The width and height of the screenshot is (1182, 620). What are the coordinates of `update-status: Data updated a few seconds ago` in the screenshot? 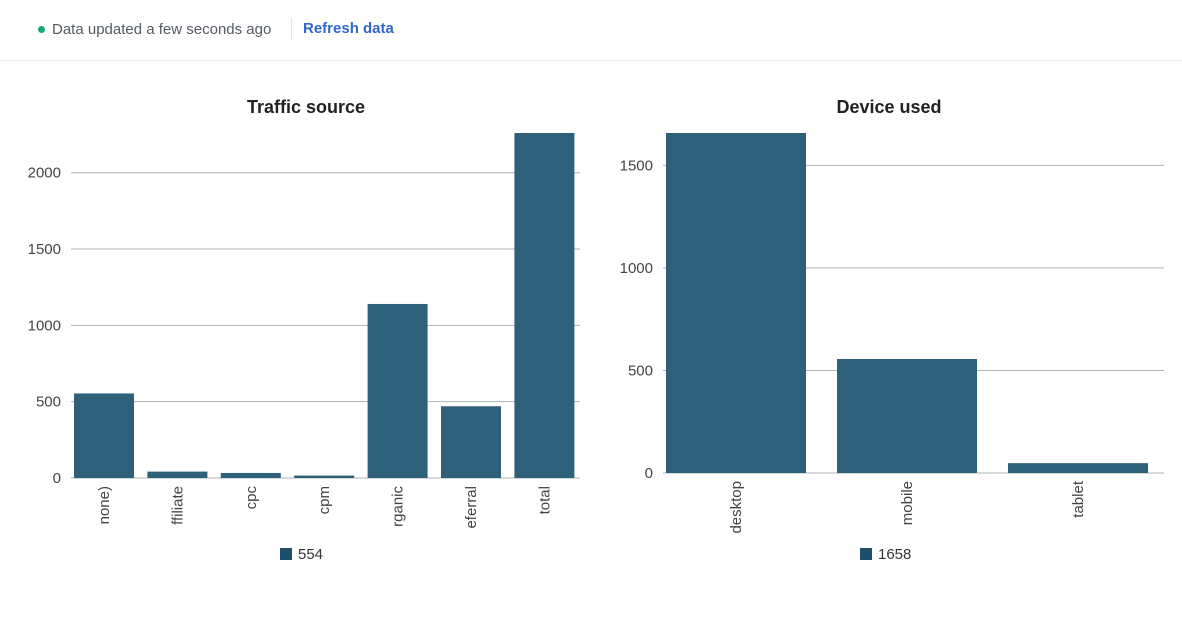 It's located at (154, 29).